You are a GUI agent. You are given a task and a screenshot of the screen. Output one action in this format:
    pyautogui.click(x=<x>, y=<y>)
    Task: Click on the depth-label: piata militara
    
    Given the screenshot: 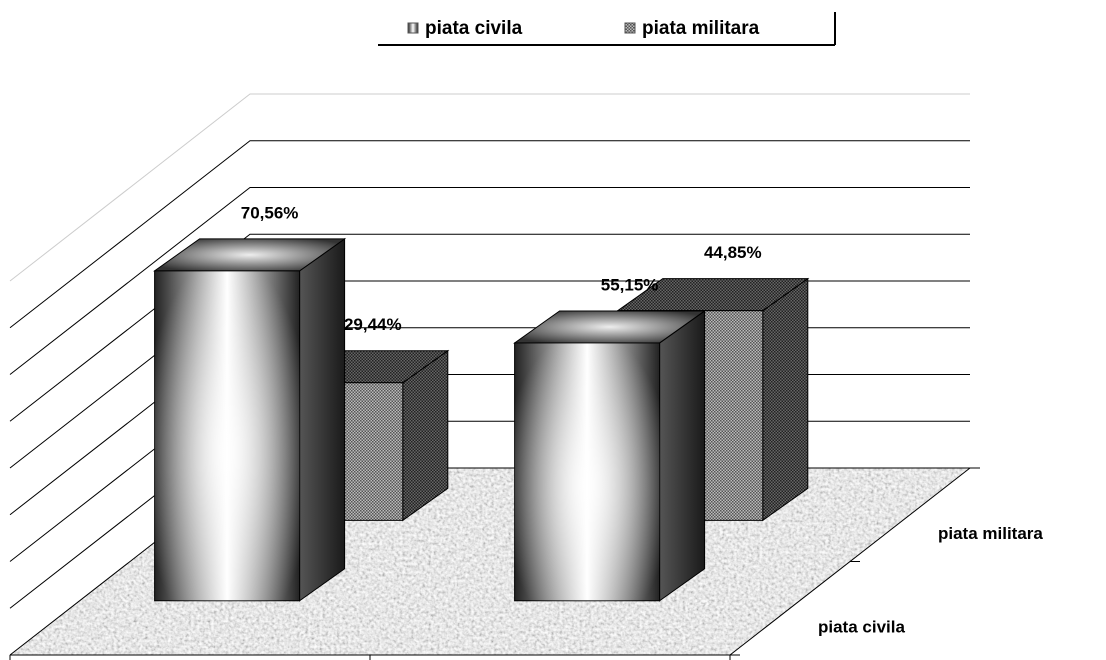 What is the action you would take?
    pyautogui.click(x=990, y=533)
    